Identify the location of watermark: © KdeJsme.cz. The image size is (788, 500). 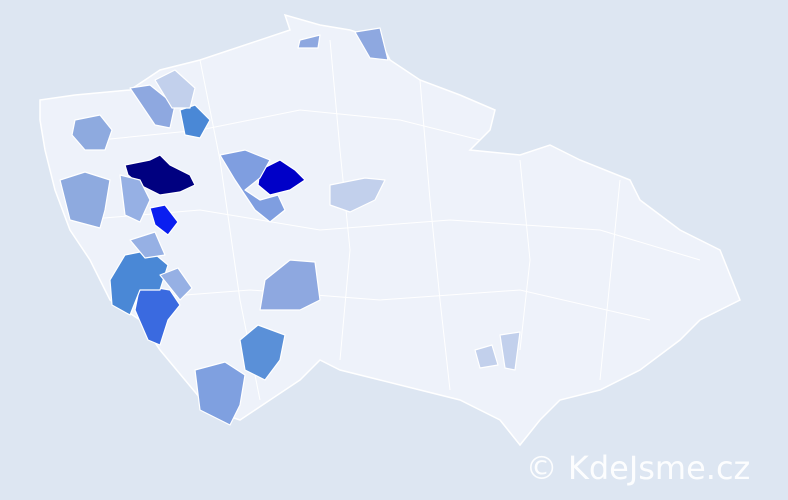
(638, 468).